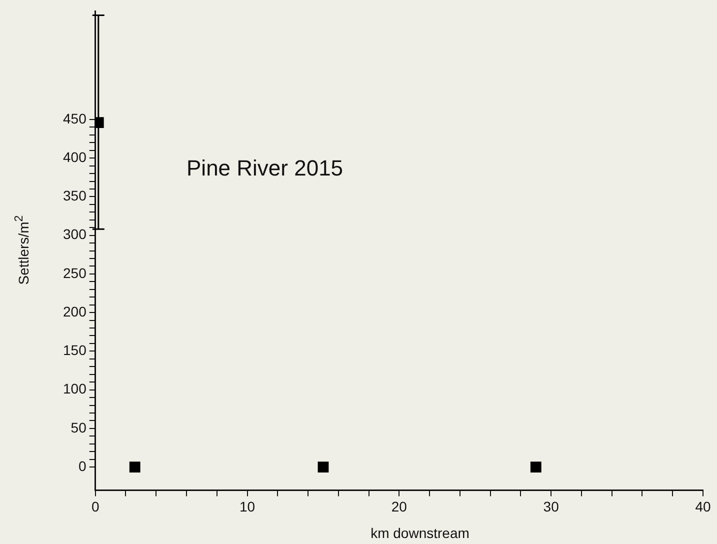 The width and height of the screenshot is (717, 544). What do you see at coordinates (75, 272) in the screenshot?
I see `y-tick-label: 250` at bounding box center [75, 272].